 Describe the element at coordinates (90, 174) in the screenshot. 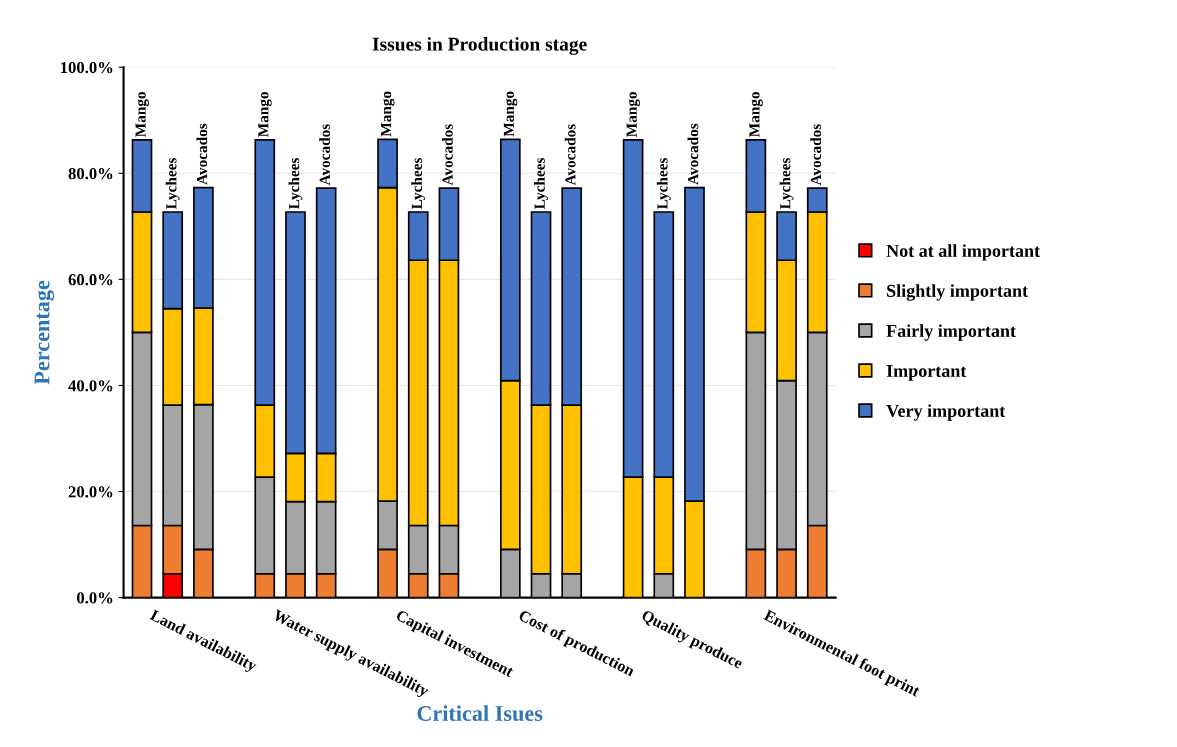

I see `y-tick-label: 80.0%` at that location.